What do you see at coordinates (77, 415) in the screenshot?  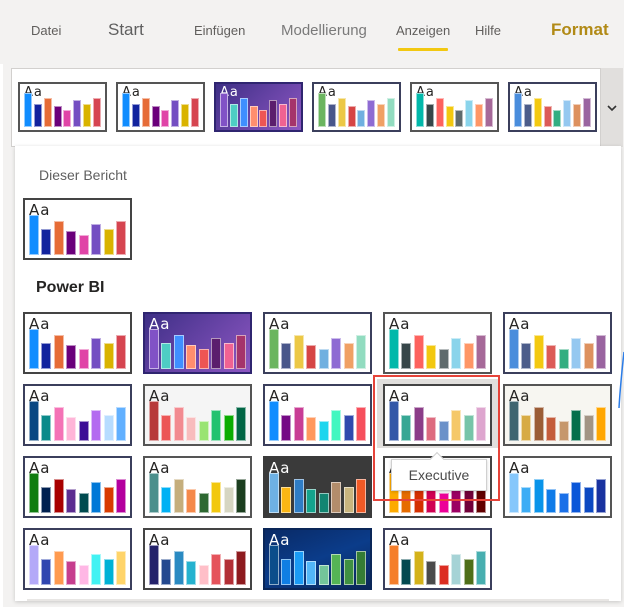 I see `theme-tile-tidal: Aa` at bounding box center [77, 415].